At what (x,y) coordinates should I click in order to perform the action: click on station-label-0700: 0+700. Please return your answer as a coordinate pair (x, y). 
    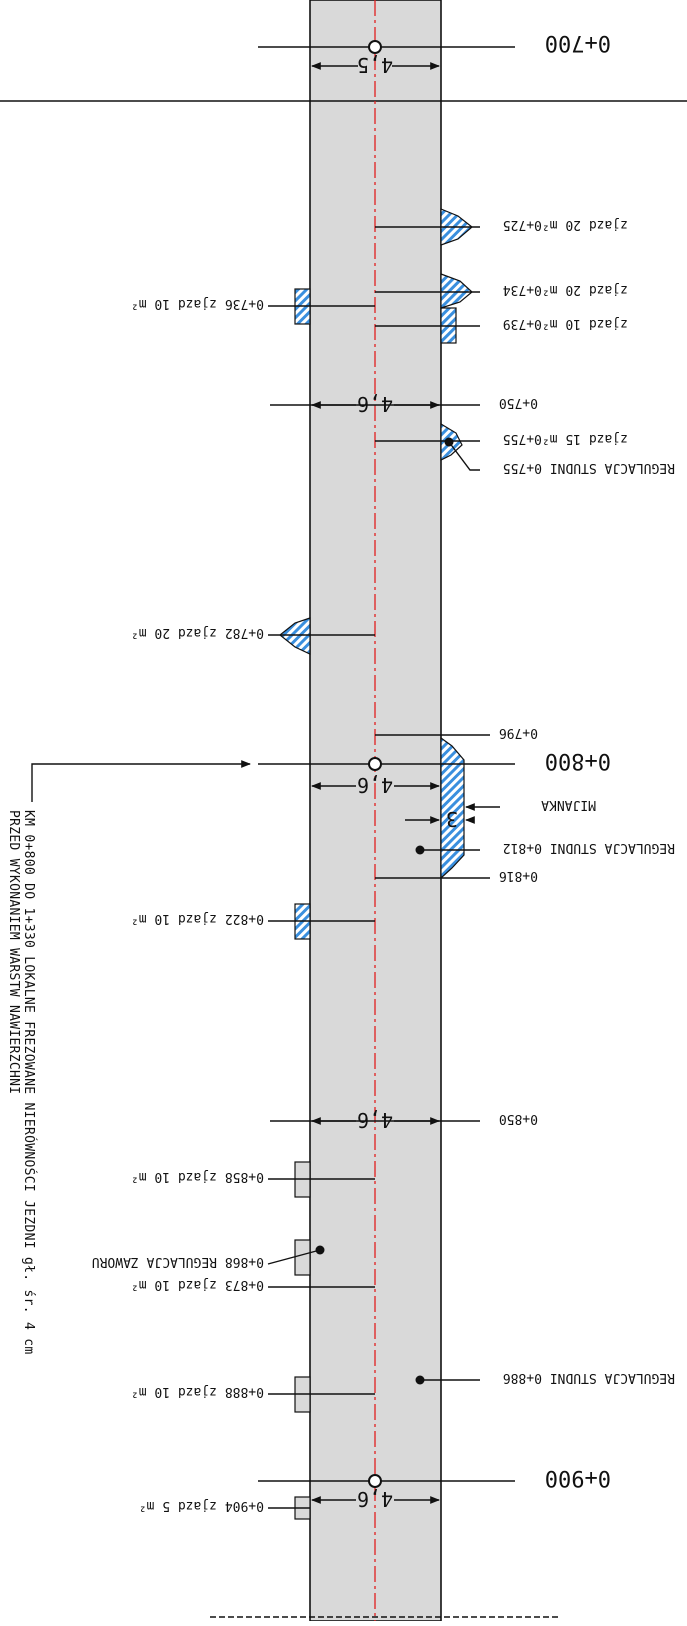
    Looking at the image, I should click on (578, 42).